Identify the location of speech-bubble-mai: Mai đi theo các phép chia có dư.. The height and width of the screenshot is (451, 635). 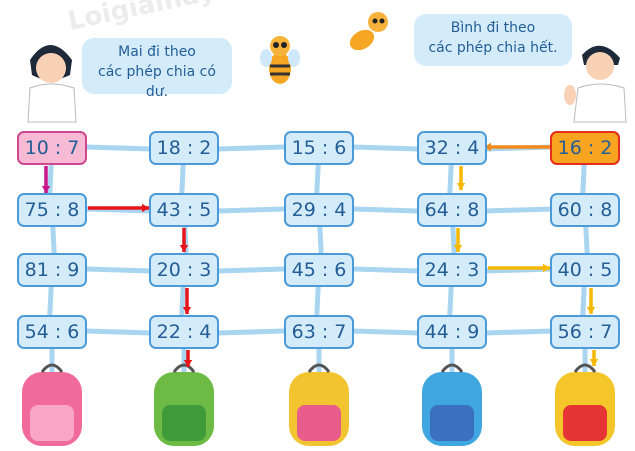
(157, 69).